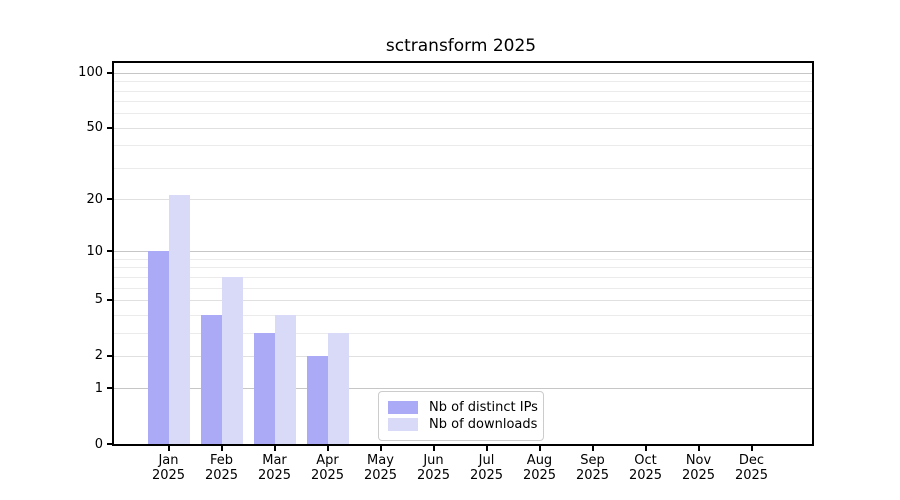  I want to click on bar-downloads-feb, so click(232, 360).